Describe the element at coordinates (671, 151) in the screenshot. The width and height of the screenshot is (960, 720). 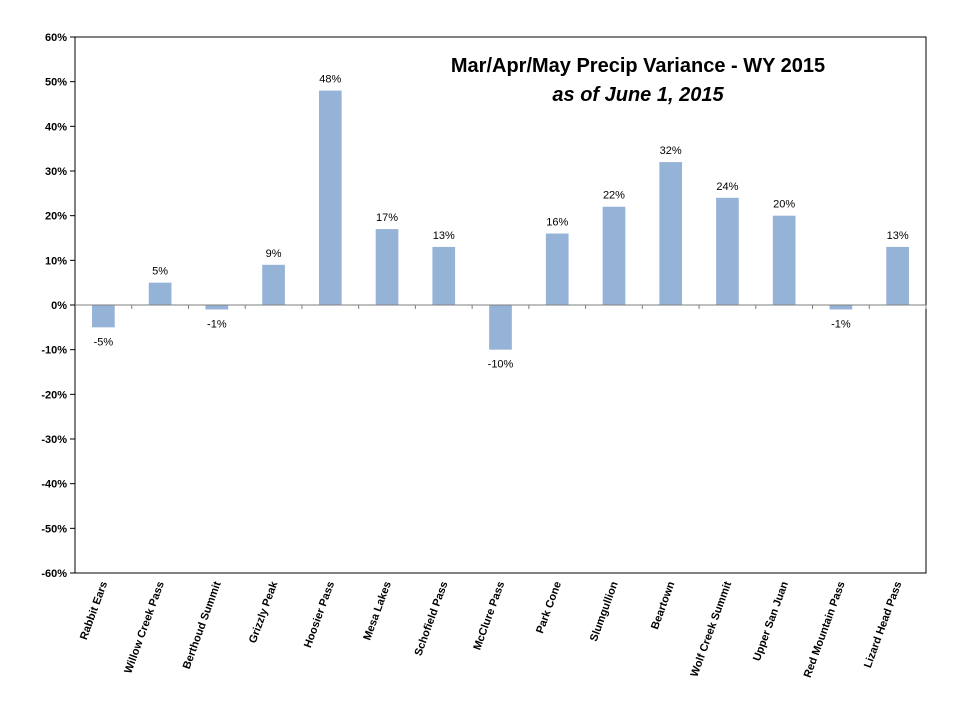
I see `data-label: 32%` at that location.